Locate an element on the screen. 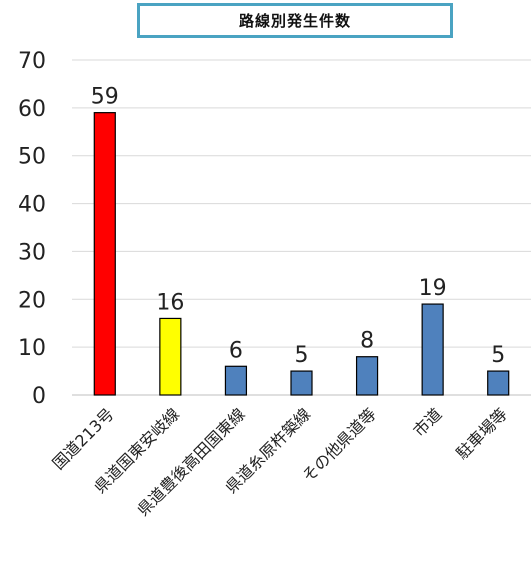  y-tick-label: 40 is located at coordinates (32, 205).